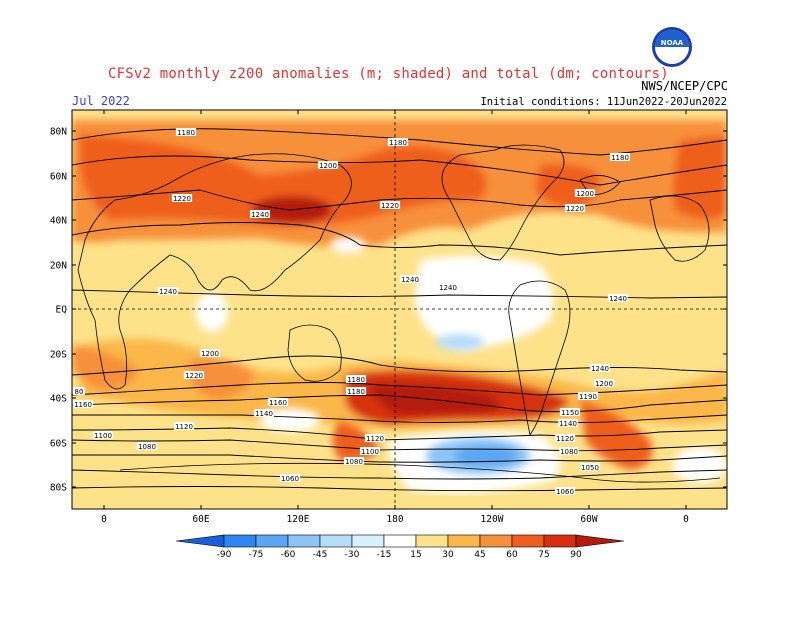 The height and width of the screenshot is (618, 800). Describe the element at coordinates (576, 555) in the screenshot. I see `colorbar-label: 90` at that location.